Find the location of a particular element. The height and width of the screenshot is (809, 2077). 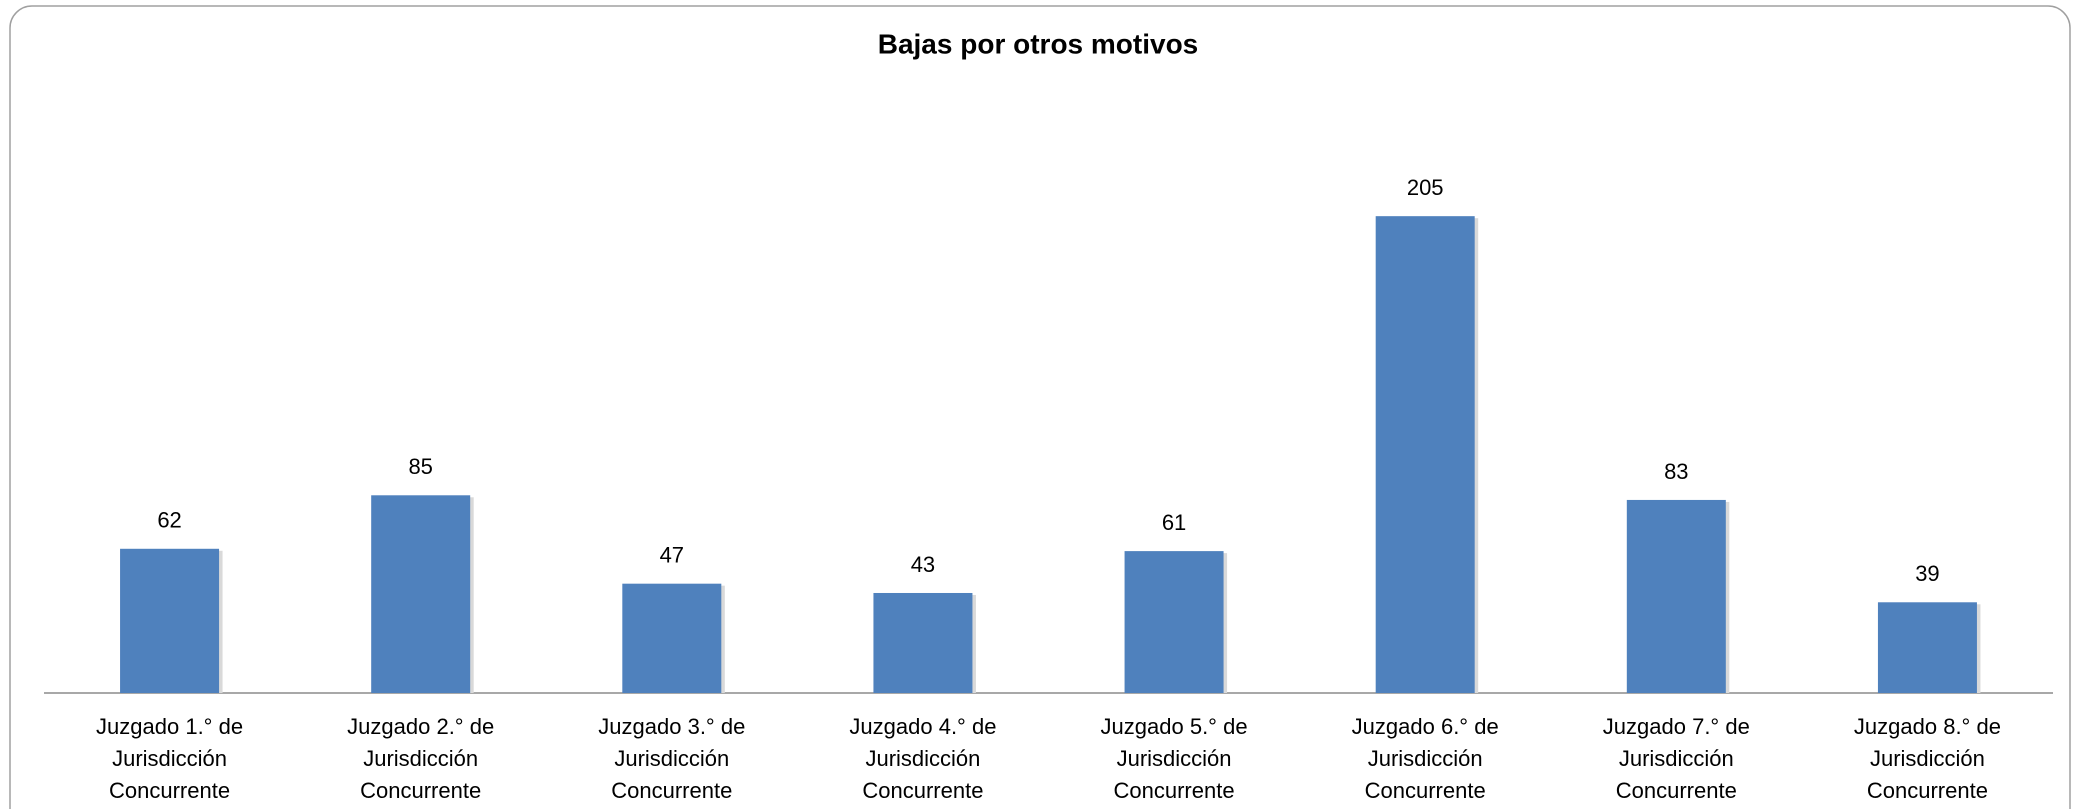

data-label: 83 is located at coordinates (1676, 471).